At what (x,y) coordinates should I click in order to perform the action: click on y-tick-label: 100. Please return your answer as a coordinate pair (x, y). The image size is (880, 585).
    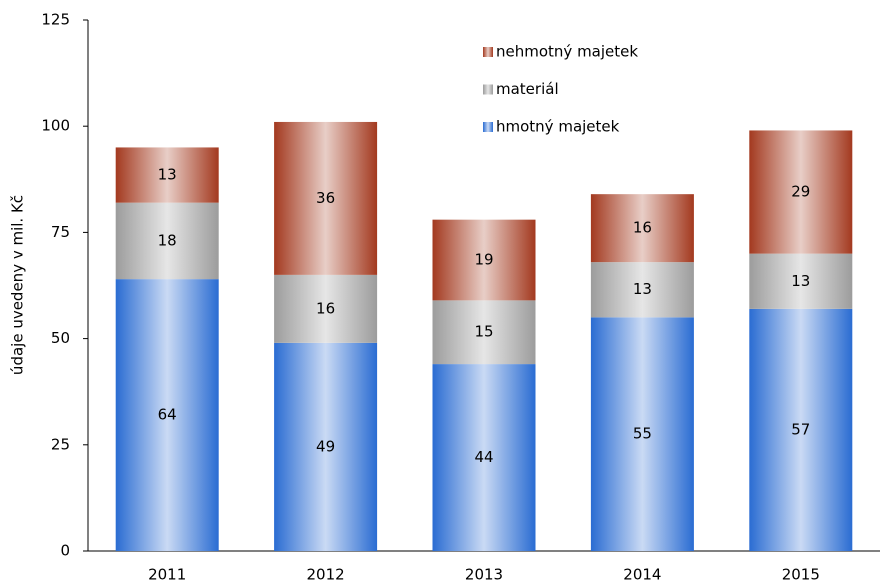
    Looking at the image, I should click on (55, 126).